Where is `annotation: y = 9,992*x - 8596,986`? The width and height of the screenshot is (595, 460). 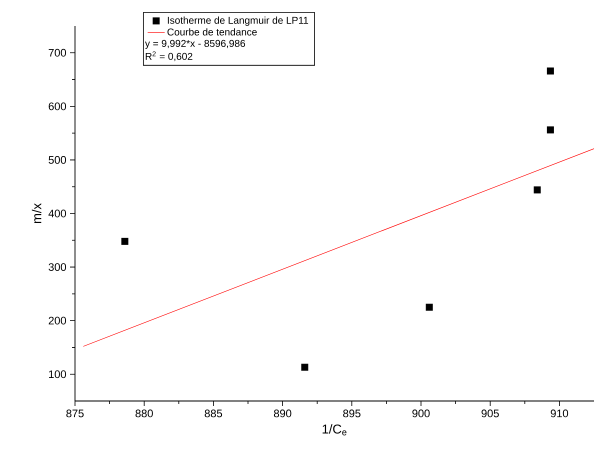 annotation: y = 9,992*x - 8596,986 is located at coordinates (195, 44).